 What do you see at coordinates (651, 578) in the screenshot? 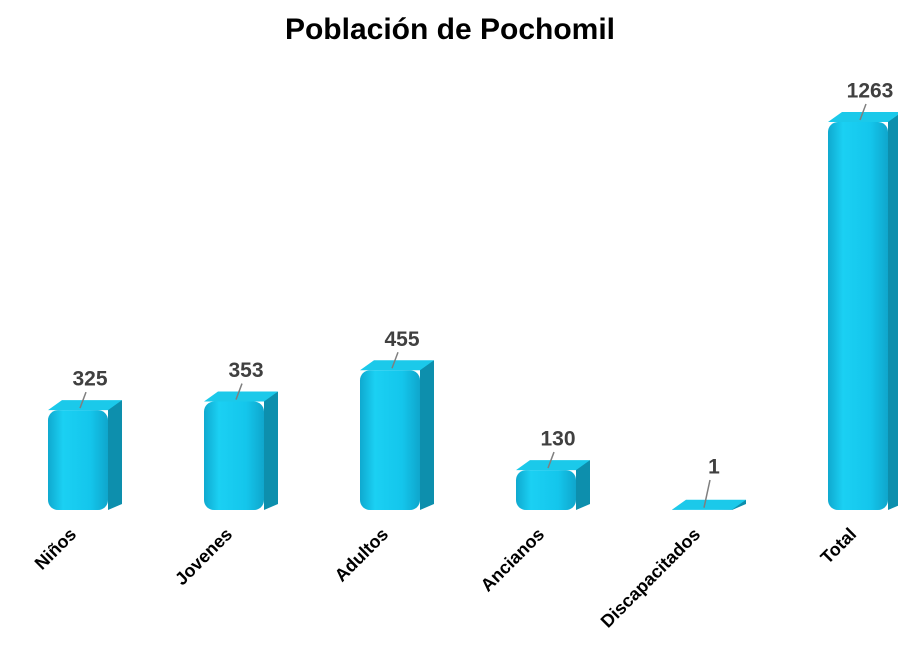
I see `x-tick-label: Discapacitados` at bounding box center [651, 578].